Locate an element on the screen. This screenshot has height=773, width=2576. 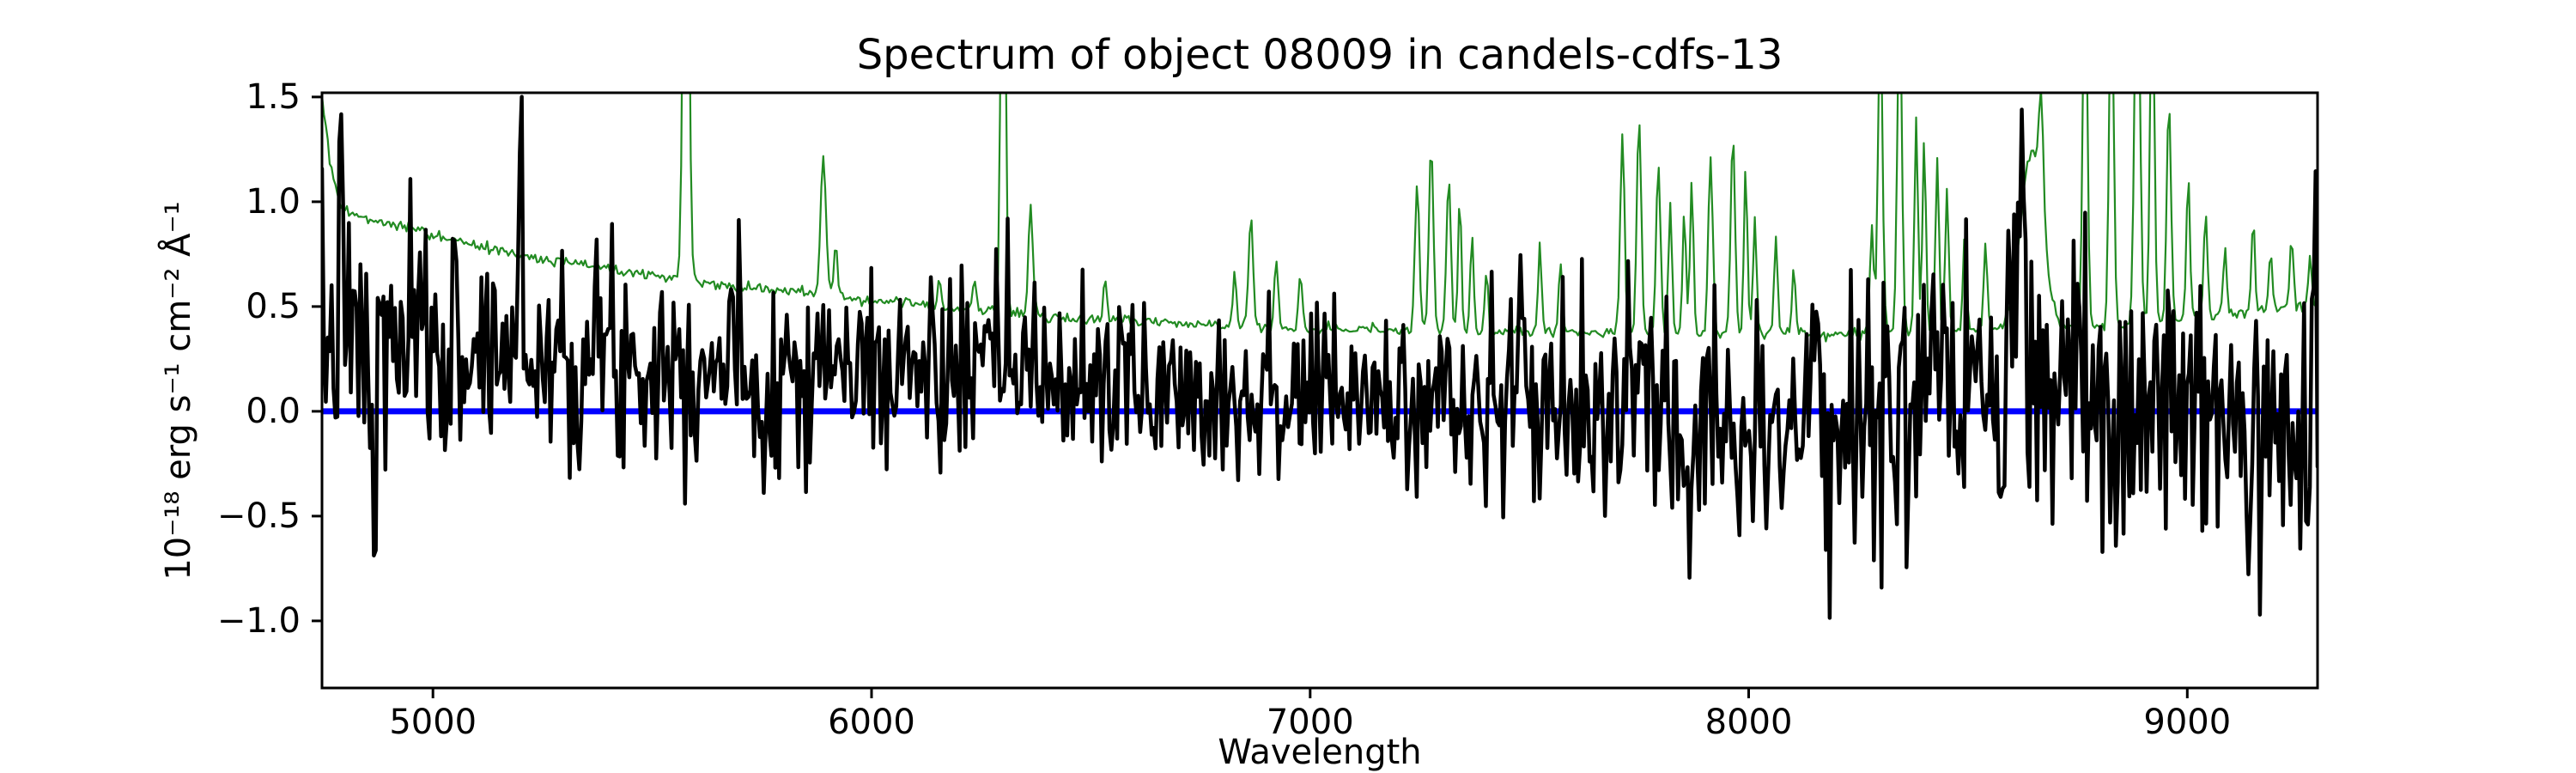
y-tick-label: 1.5 is located at coordinates (273, 96).